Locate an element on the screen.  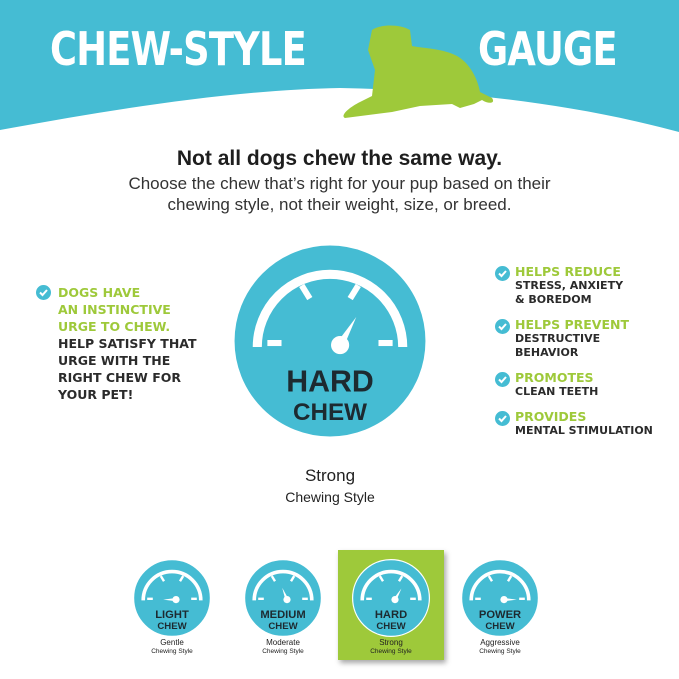
note-highlight-3: URGE TO CHEW. is located at coordinates (114, 326).